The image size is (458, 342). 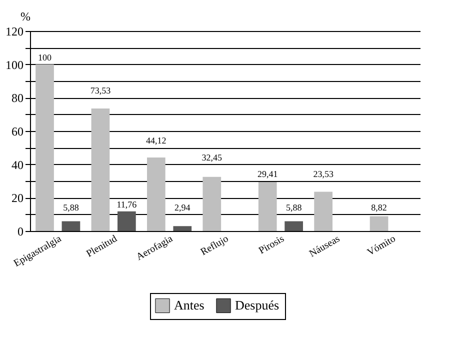 I want to click on data-label: 29,41, so click(x=267, y=174).